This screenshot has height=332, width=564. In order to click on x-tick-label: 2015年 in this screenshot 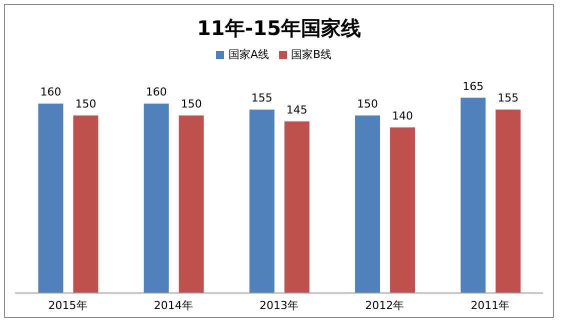, I will do `click(68, 305)`.